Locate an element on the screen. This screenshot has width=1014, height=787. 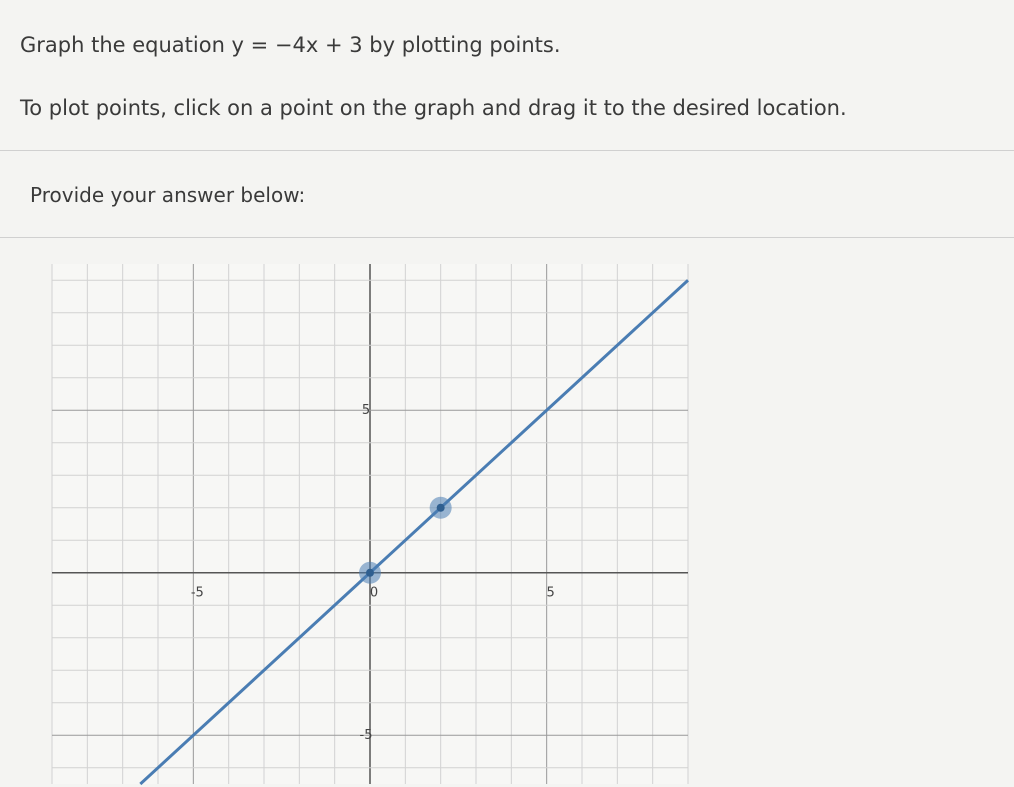
x-tick-label: -5 is located at coordinates (197, 592).